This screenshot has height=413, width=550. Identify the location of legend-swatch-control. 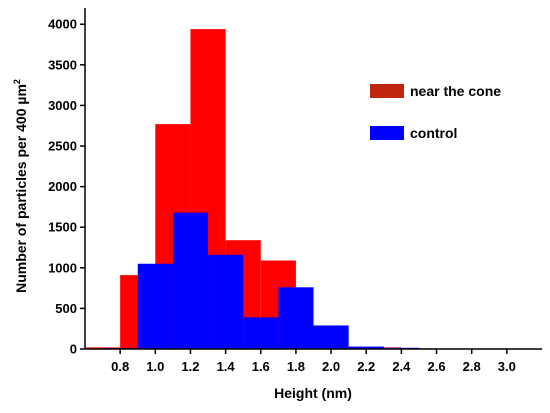
(387, 133).